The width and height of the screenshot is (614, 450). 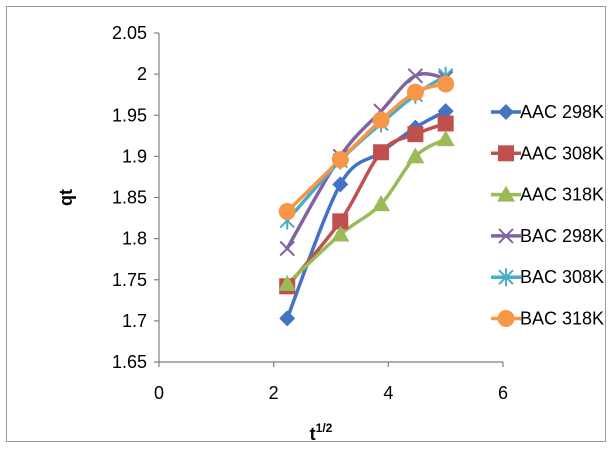 I want to click on legend-marker-bac-308k, so click(x=506, y=277).